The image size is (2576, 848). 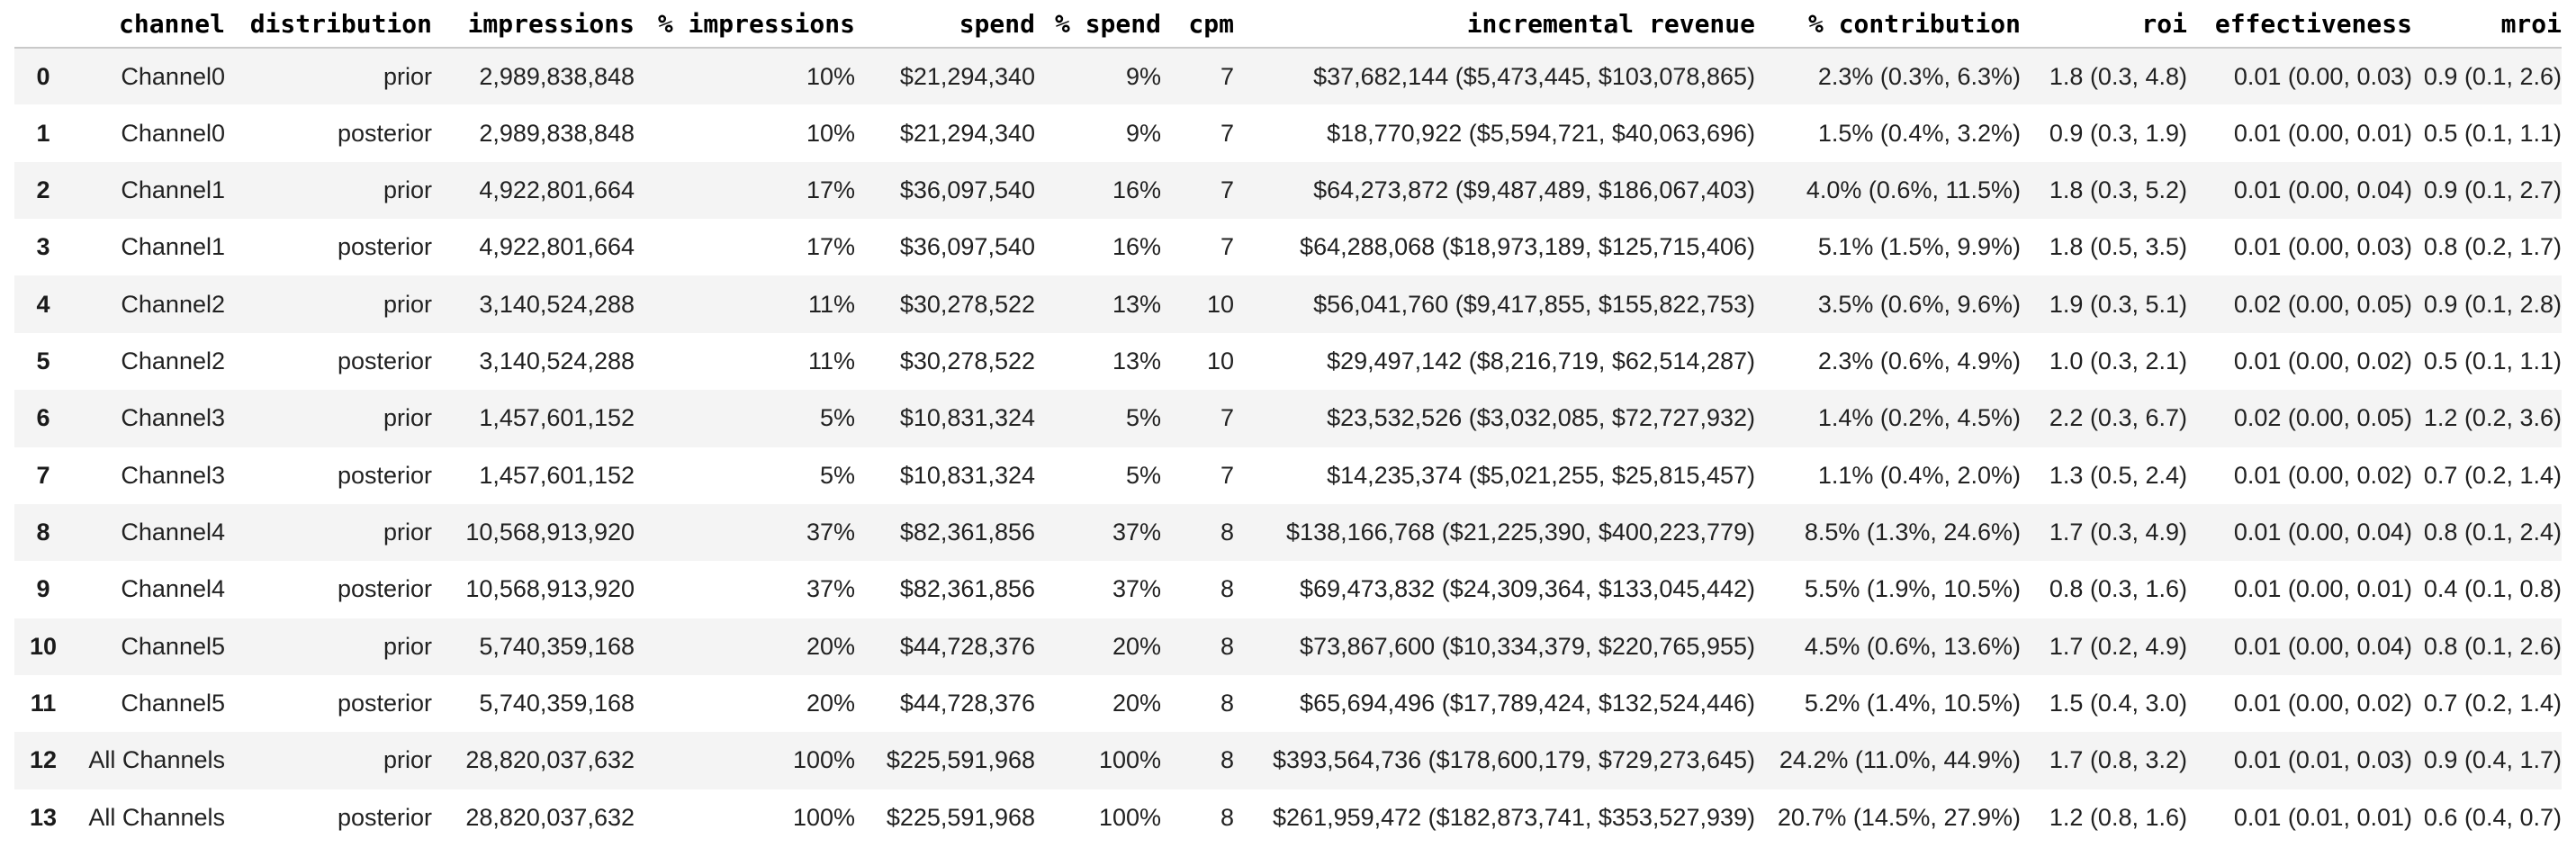 I want to click on cell: Channel5, so click(x=173, y=646).